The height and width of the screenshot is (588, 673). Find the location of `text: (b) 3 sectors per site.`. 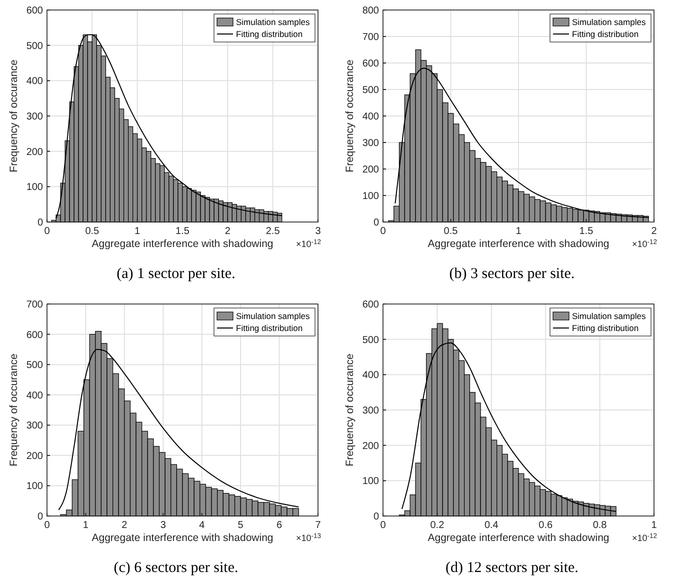

text: (b) 3 sectors per site. is located at coordinates (512, 274).